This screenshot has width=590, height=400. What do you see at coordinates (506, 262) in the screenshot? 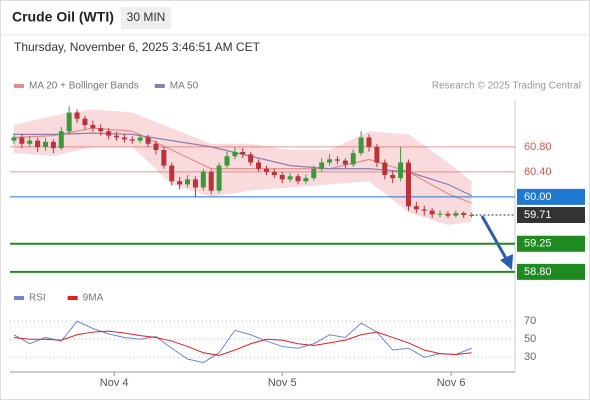
I see `forecast-arrowhead` at bounding box center [506, 262].